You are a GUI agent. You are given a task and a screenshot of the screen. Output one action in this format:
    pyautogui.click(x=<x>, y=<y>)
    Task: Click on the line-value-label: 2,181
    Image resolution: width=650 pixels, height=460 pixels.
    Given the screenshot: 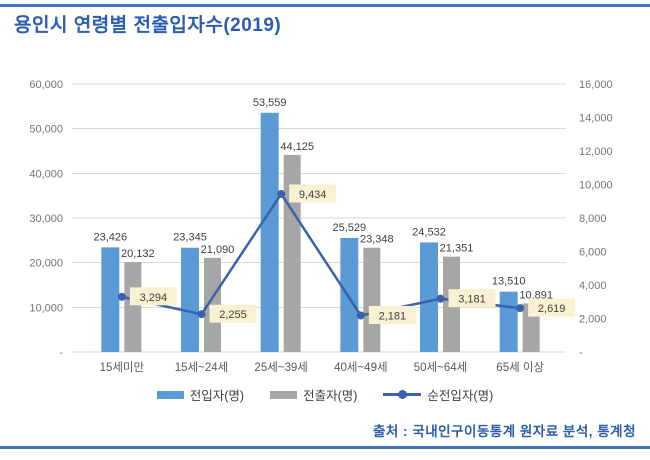 What is the action you would take?
    pyautogui.click(x=393, y=316)
    